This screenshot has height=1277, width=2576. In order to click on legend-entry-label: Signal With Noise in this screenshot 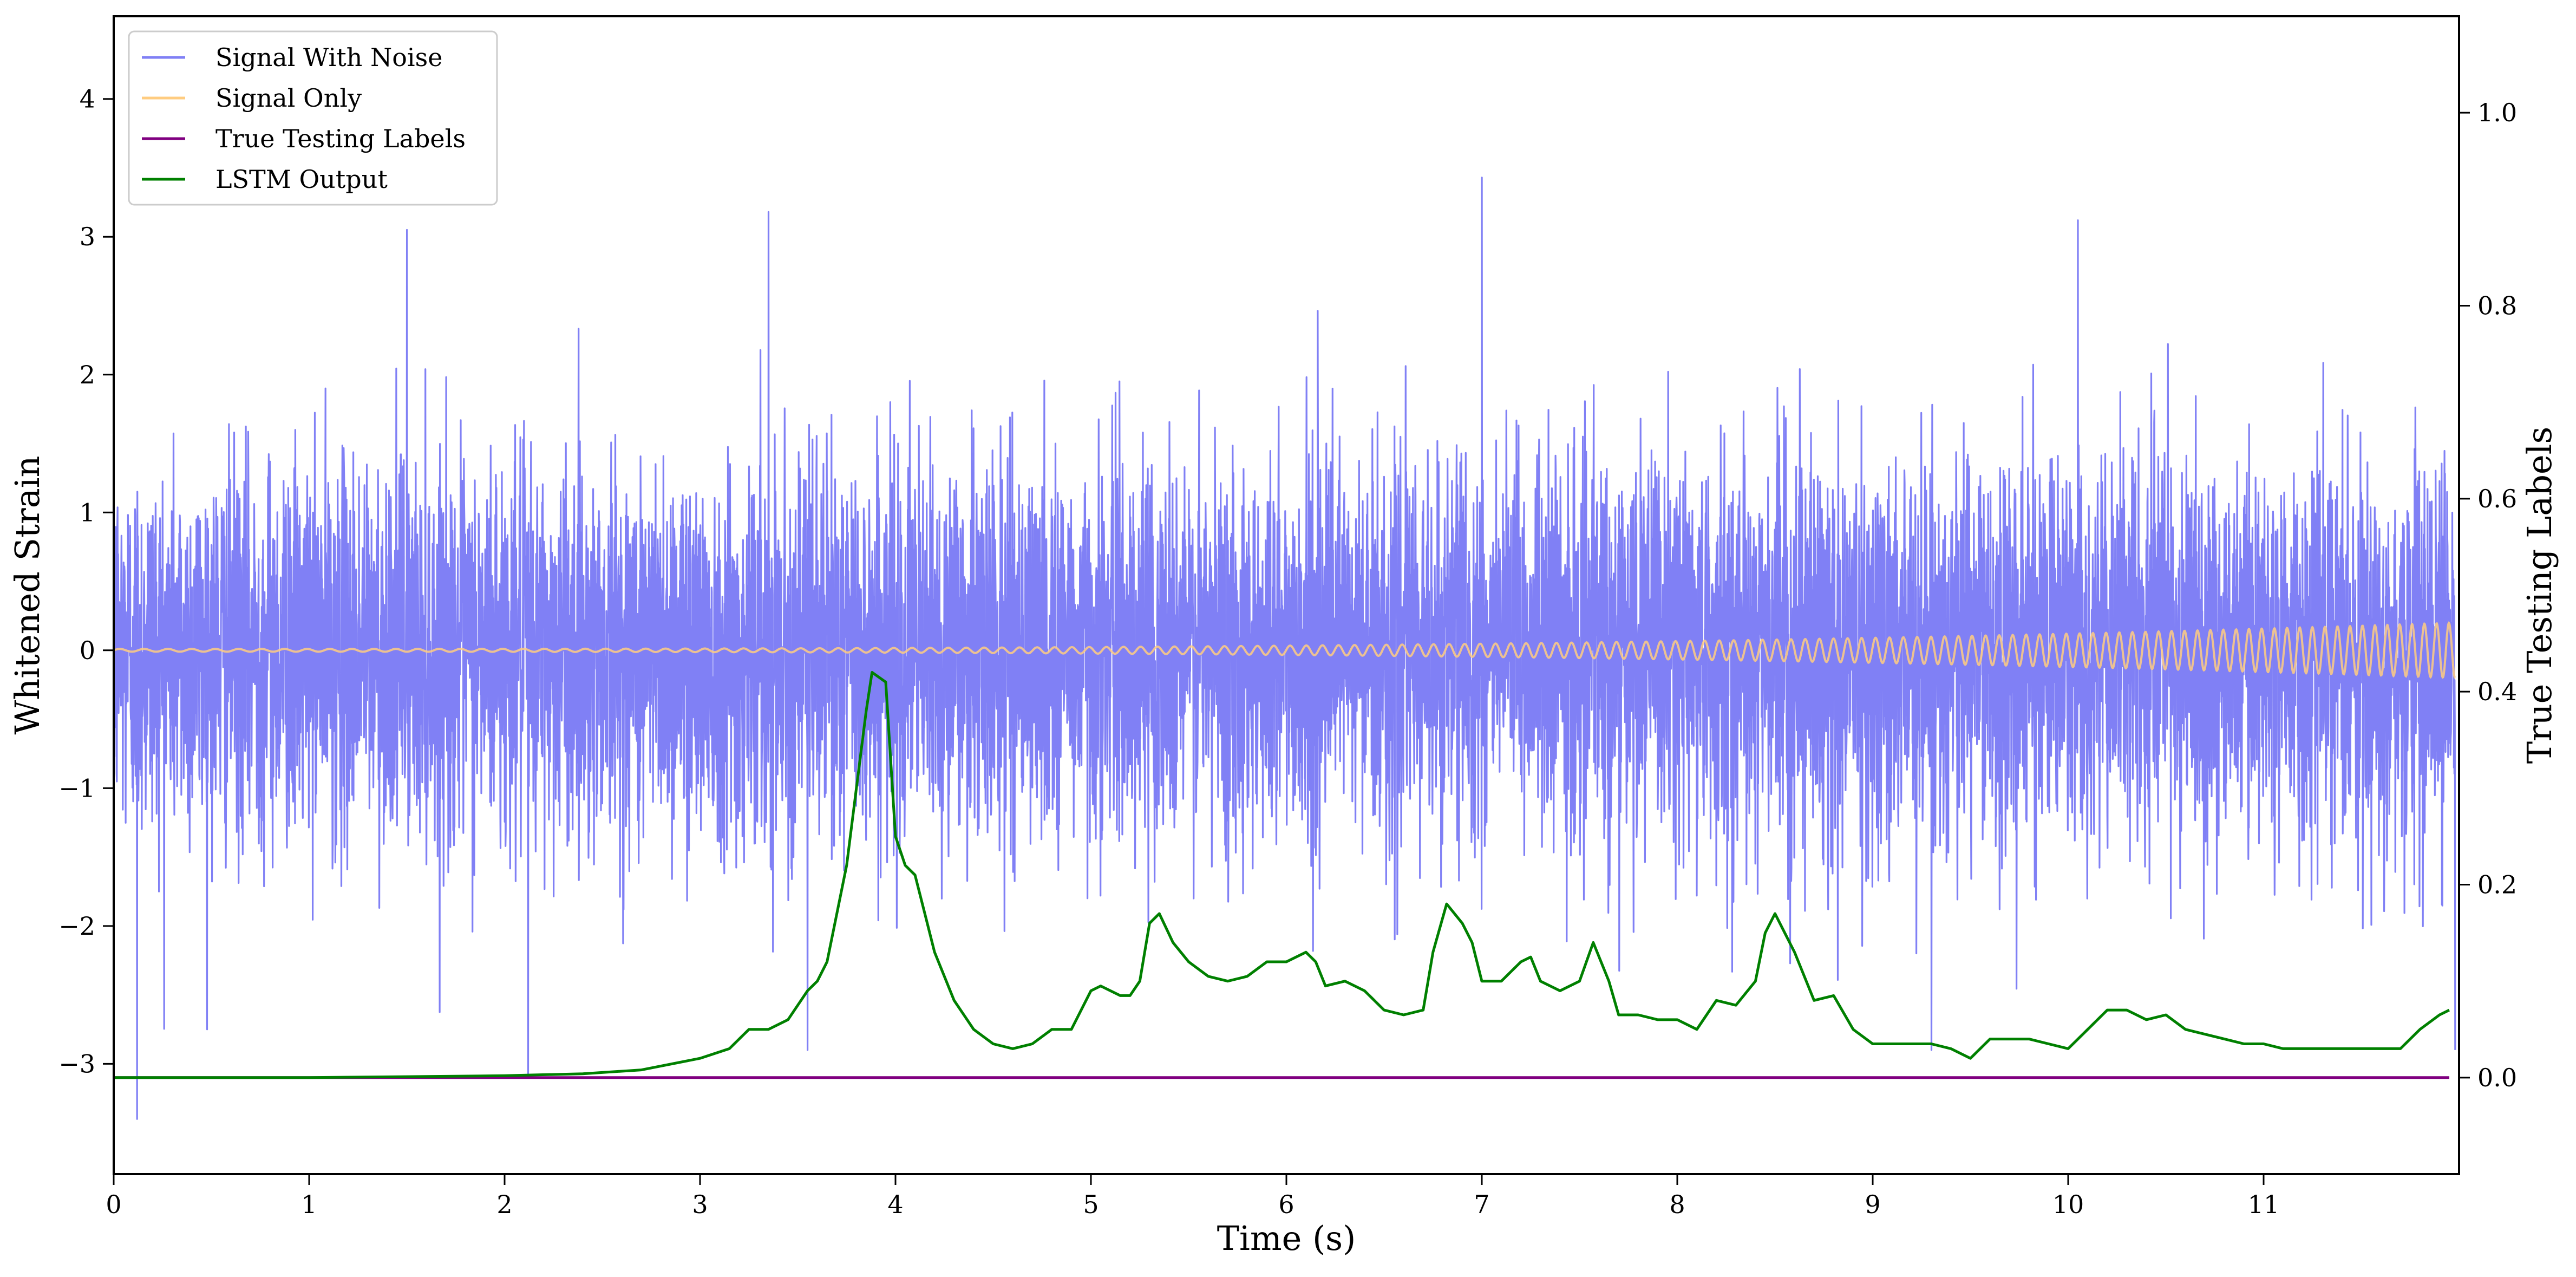, I will do `click(328, 57)`.